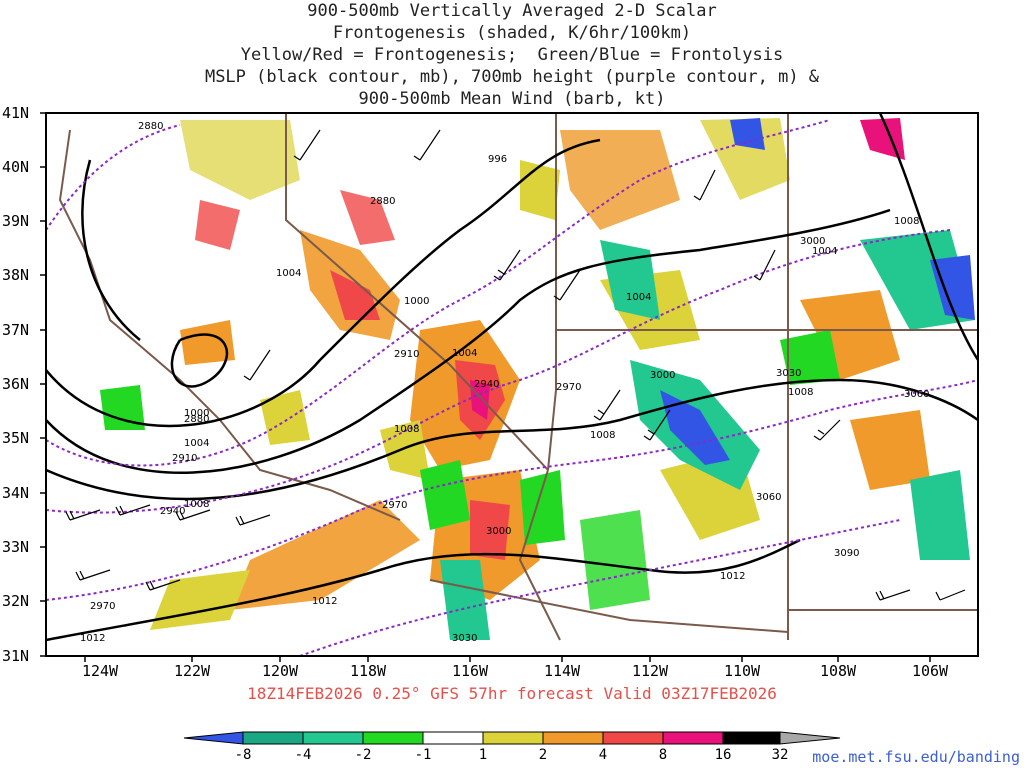 This screenshot has height=768, width=1024. Describe the element at coordinates (16, 330) in the screenshot. I see `lat-label: 37N` at that location.